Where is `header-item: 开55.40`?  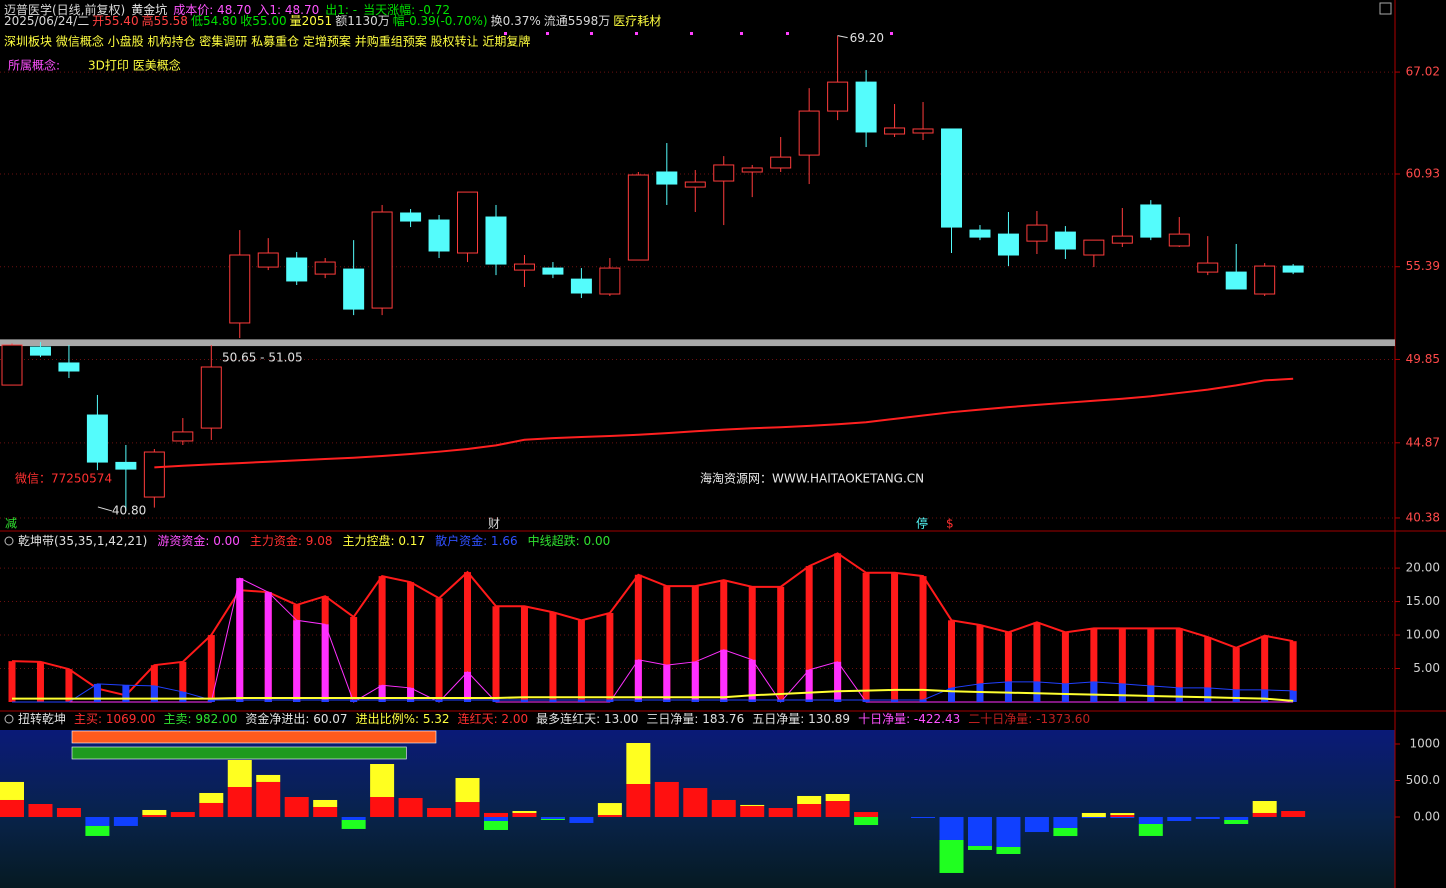
header-item: 开55.40 is located at coordinates (115, 21).